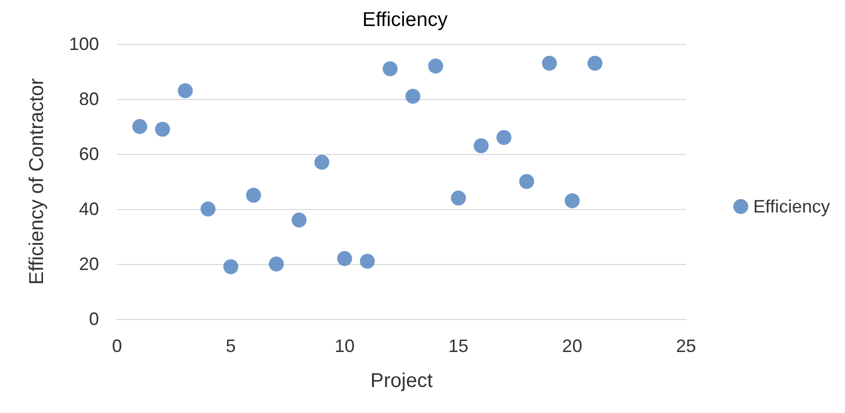  I want to click on chart-title: Efficiency, so click(405, 20).